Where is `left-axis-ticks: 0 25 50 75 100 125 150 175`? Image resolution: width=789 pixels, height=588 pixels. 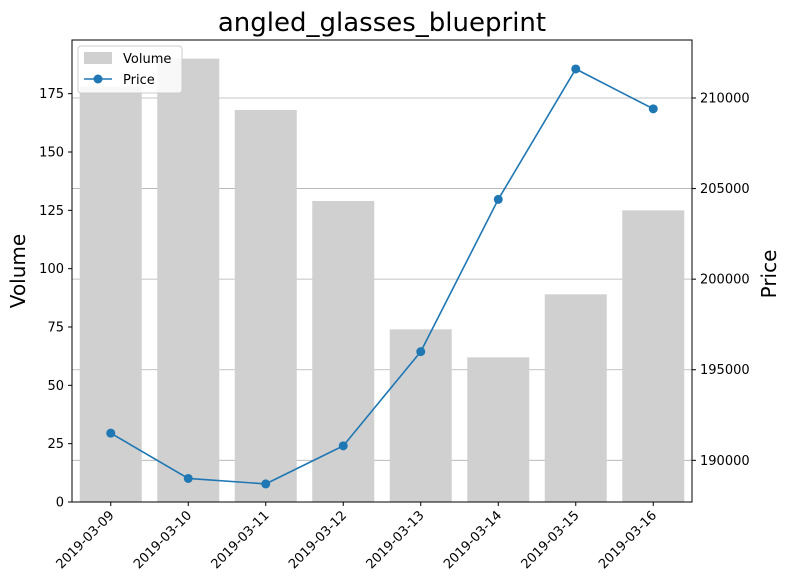
left-axis-ticks: 0 25 50 75 100 125 150 175 is located at coordinates (55, 299).